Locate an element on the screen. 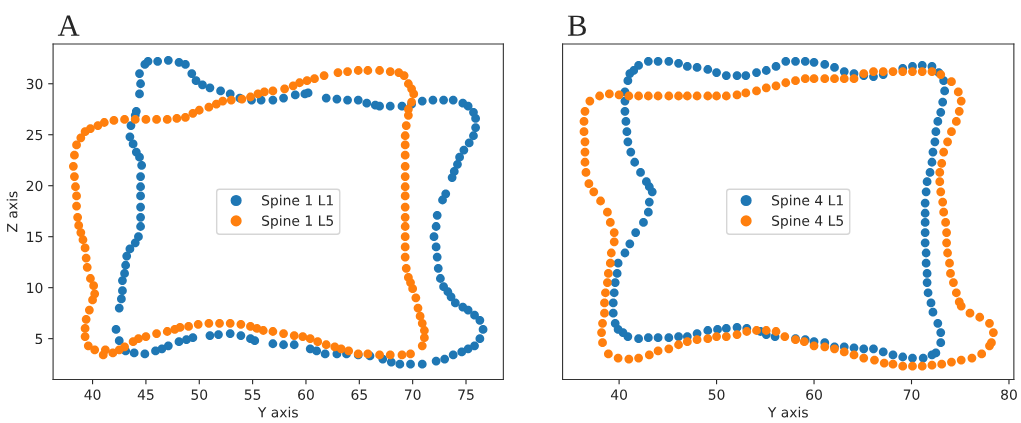 Image resolution: width=1021 pixels, height=423 pixels. y-tick-label: 10 is located at coordinates (35, 288).